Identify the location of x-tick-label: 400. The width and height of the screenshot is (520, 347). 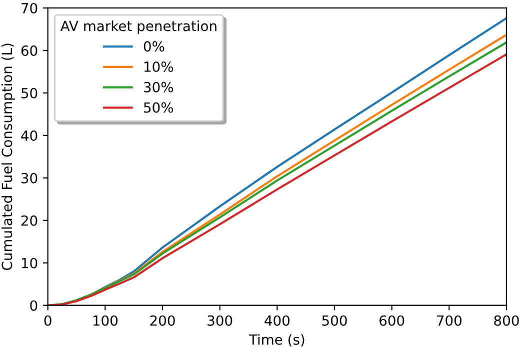
(277, 320).